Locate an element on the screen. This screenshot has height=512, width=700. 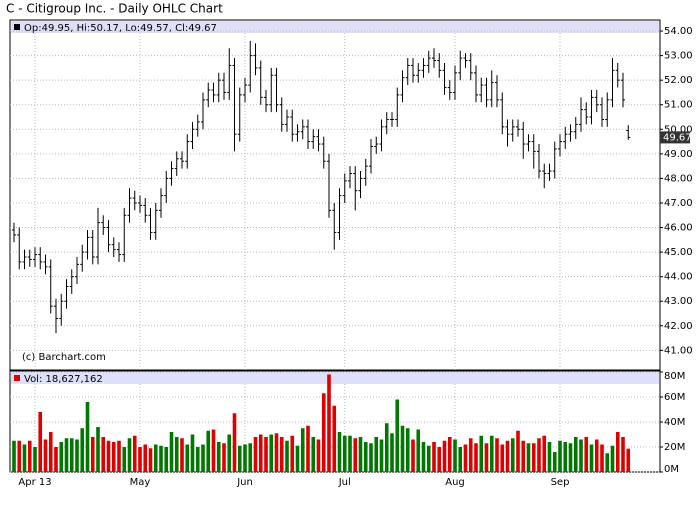
y-tick-label: 50.00 is located at coordinates (678, 129).